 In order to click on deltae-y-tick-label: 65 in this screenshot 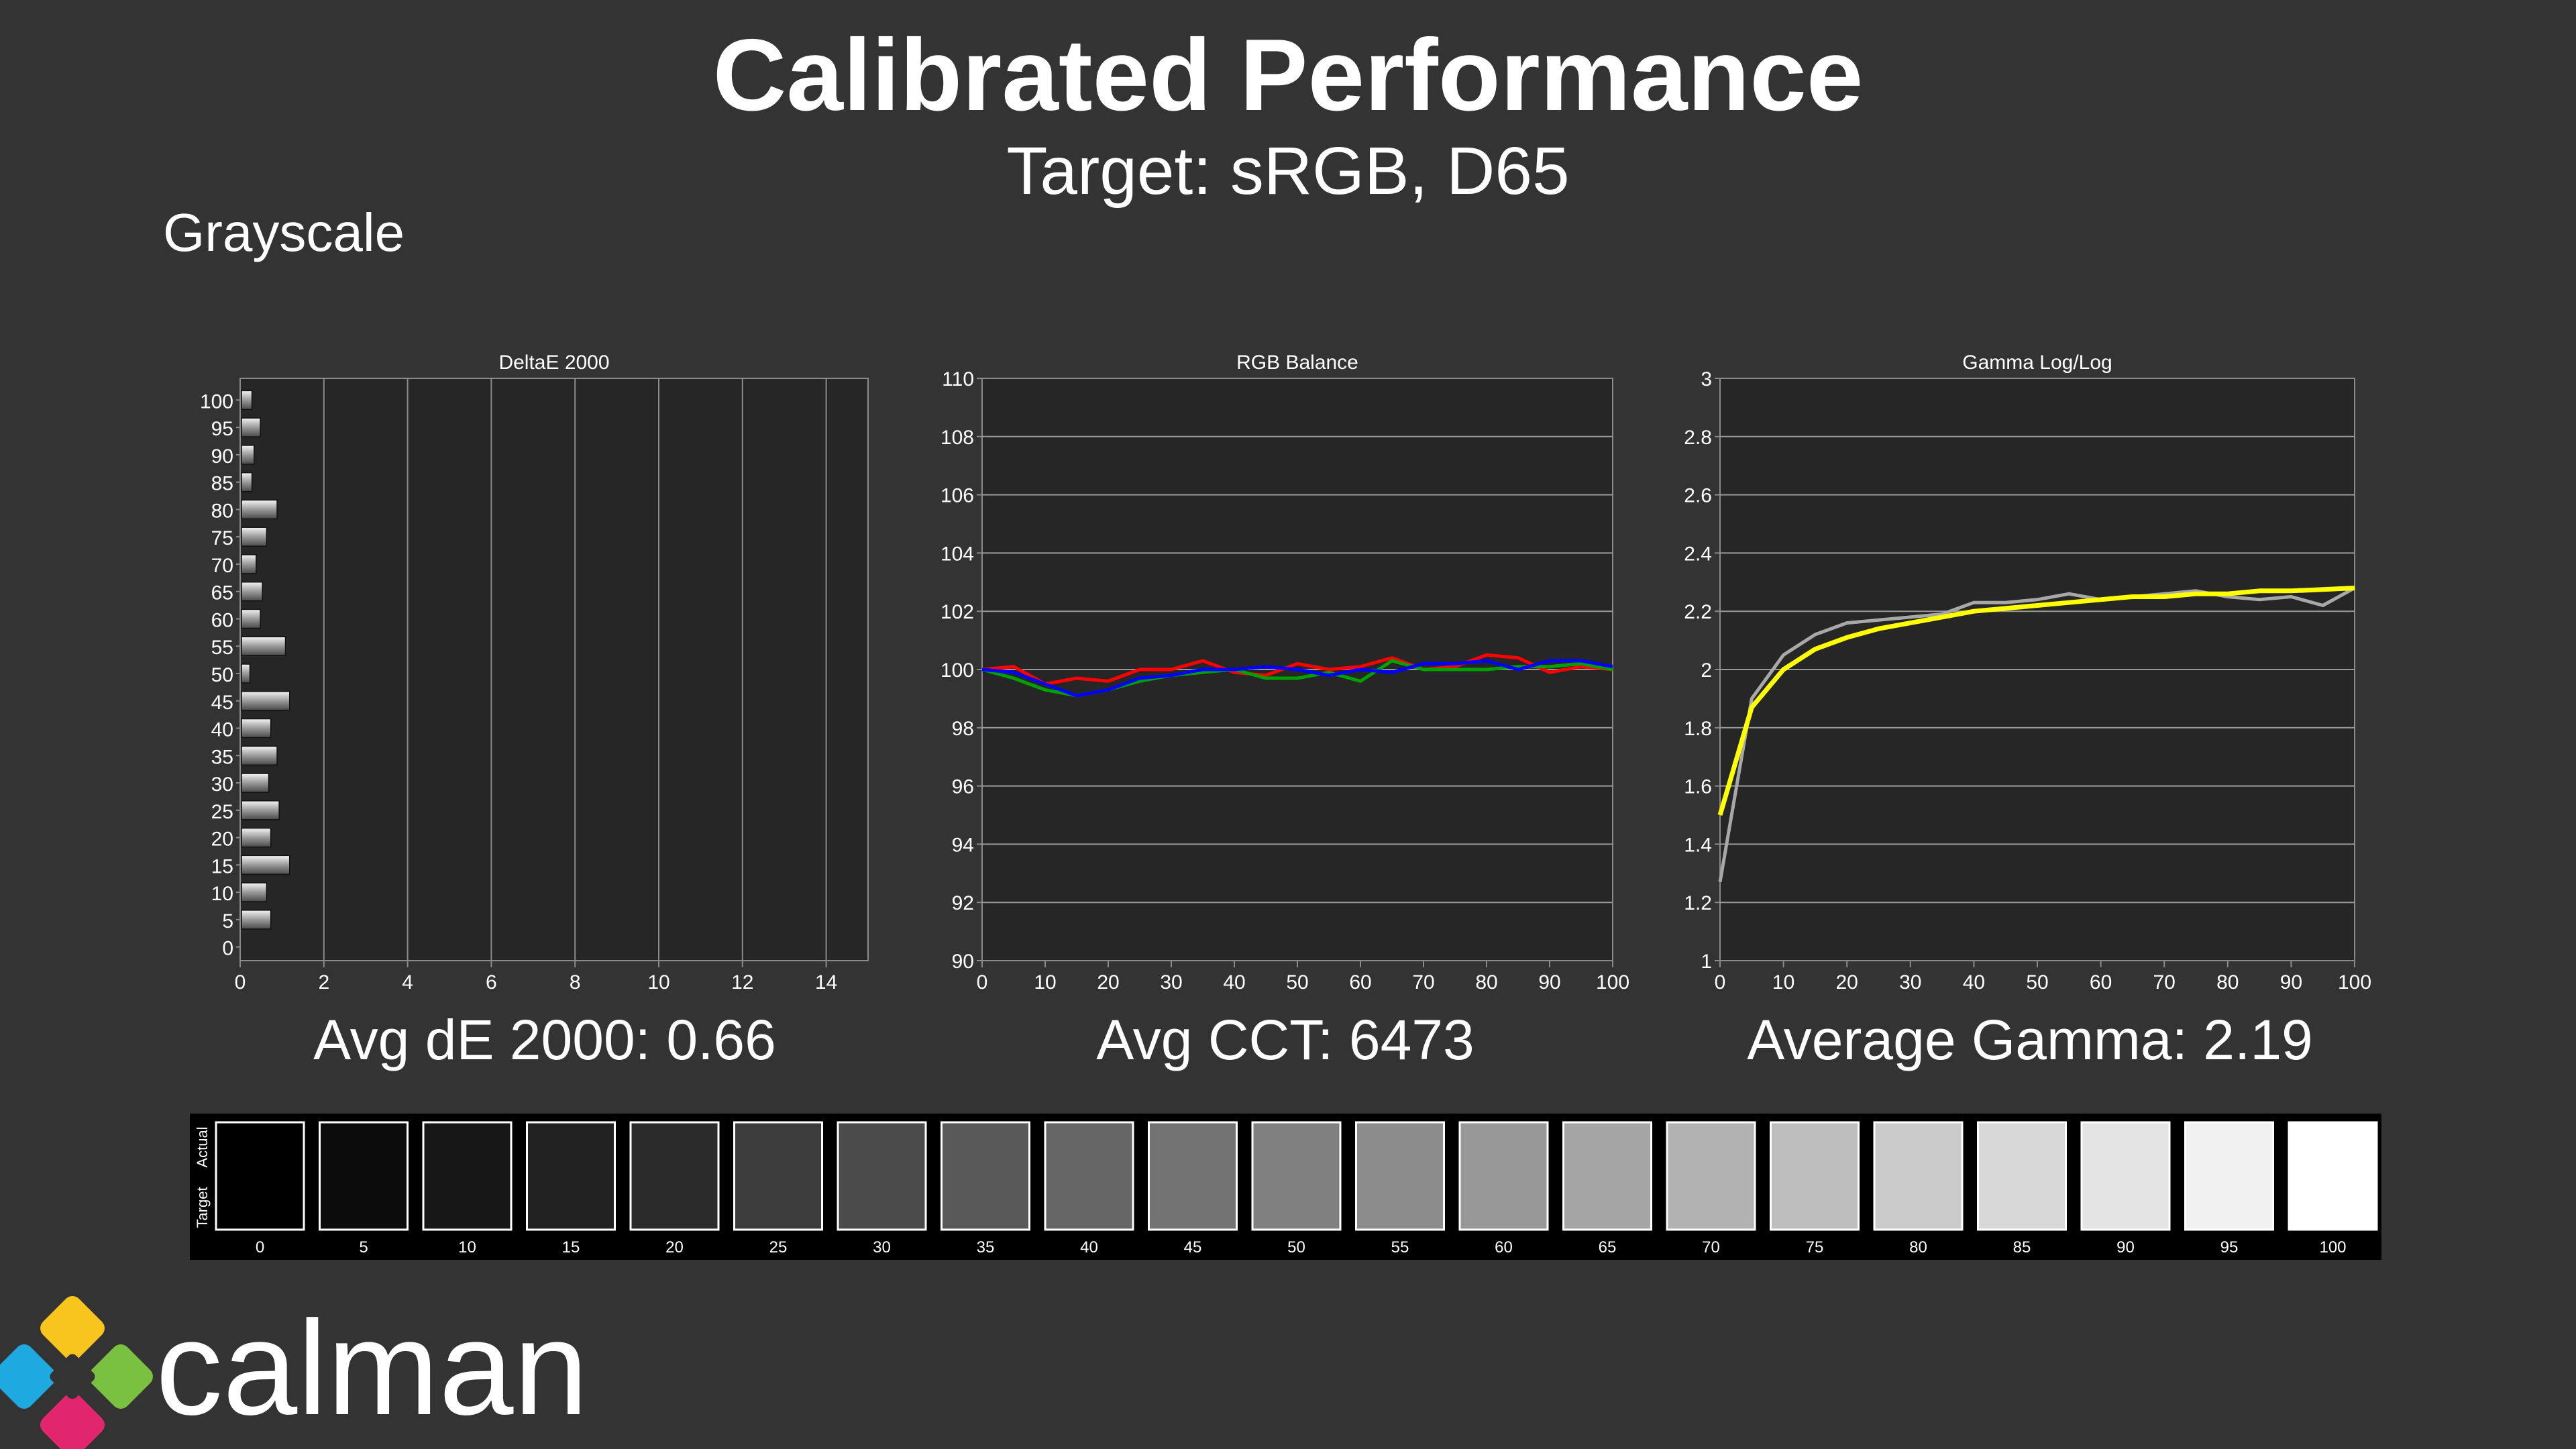, I will do `click(222, 593)`.